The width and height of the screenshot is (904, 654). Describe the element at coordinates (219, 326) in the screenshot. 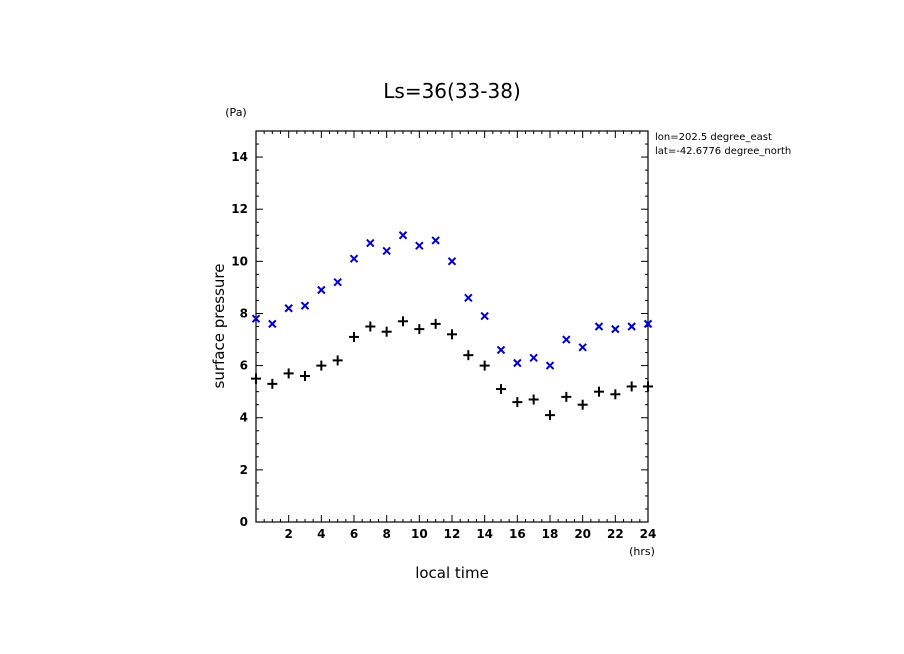

I see `y-axis-label: surface pressure` at that location.